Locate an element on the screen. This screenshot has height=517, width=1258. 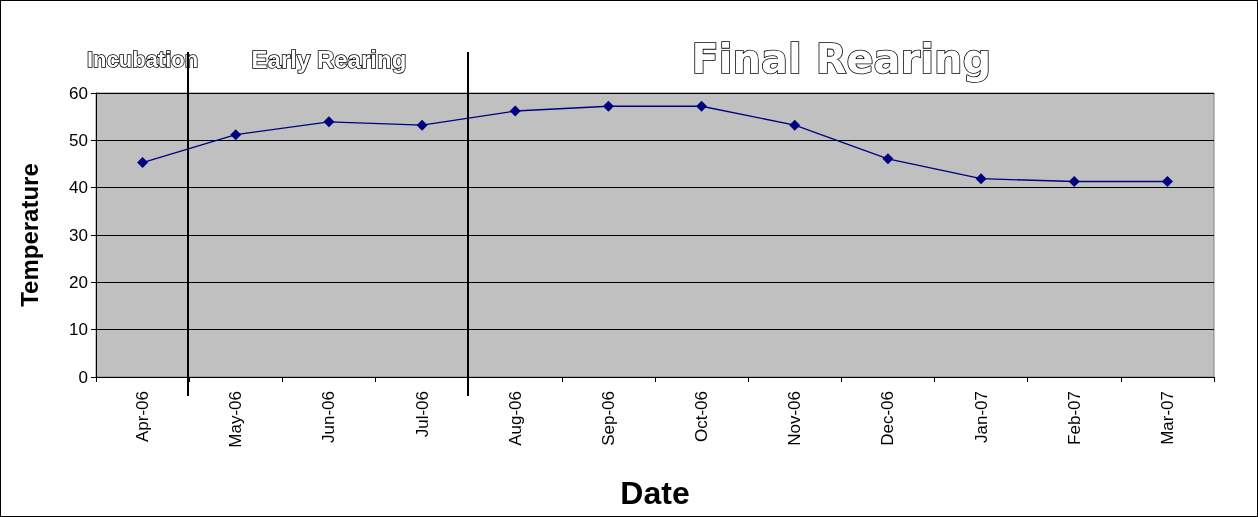
text: Early Rearing is located at coordinates (329, 59).